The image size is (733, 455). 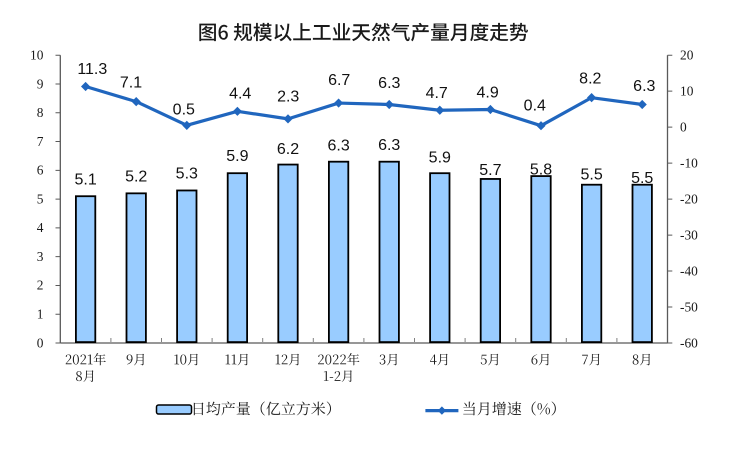 What do you see at coordinates (689, 342) in the screenshot?
I see `svg-text: -60` at bounding box center [689, 342].